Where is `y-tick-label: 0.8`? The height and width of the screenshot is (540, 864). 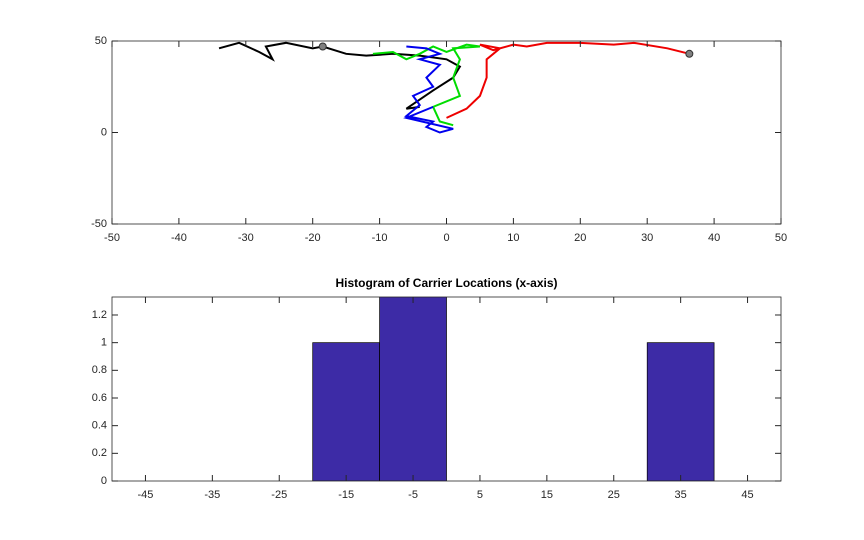 y-tick-label: 0.8 is located at coordinates (99, 370).